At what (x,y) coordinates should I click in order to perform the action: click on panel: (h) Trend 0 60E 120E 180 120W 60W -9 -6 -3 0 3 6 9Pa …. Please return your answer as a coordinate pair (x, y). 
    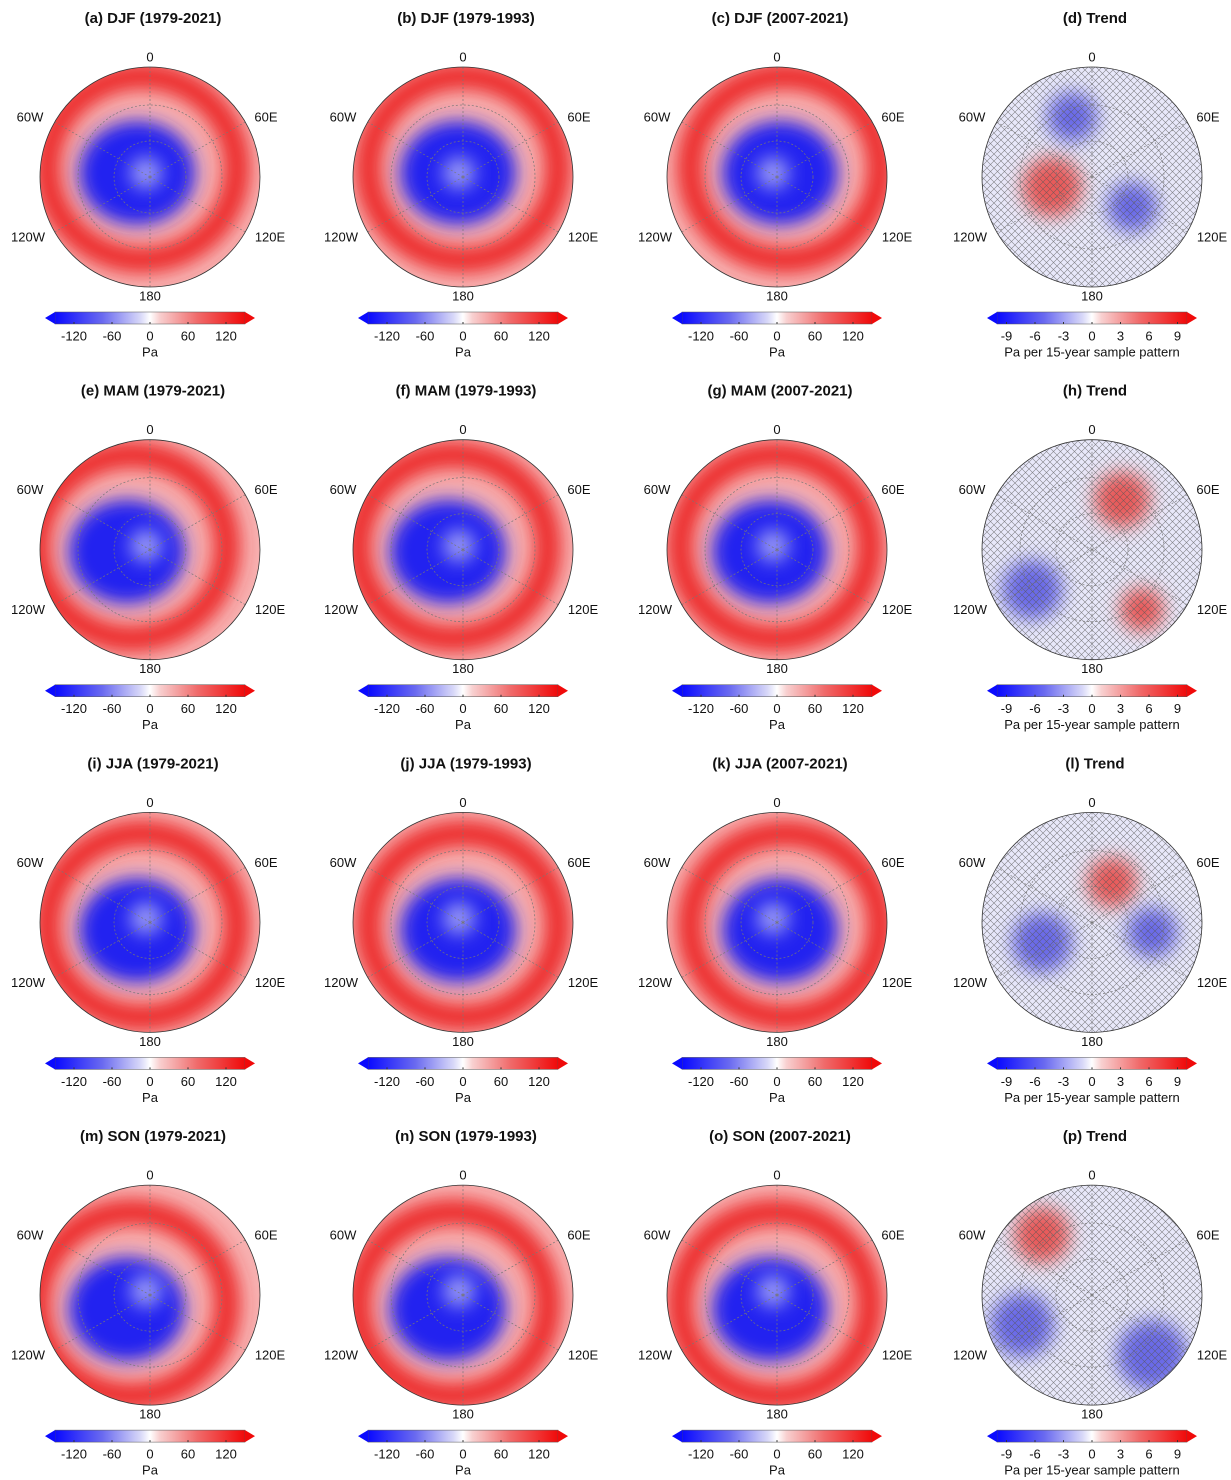
    Looking at the image, I should click on (1090, 557).